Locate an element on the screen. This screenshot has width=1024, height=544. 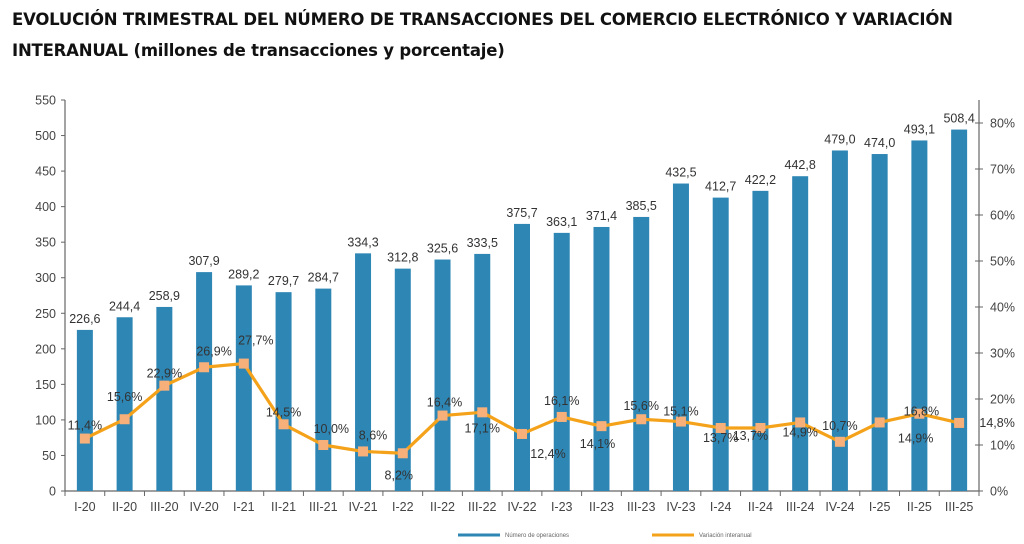
x-tick-label: IV-23 is located at coordinates (680, 507).